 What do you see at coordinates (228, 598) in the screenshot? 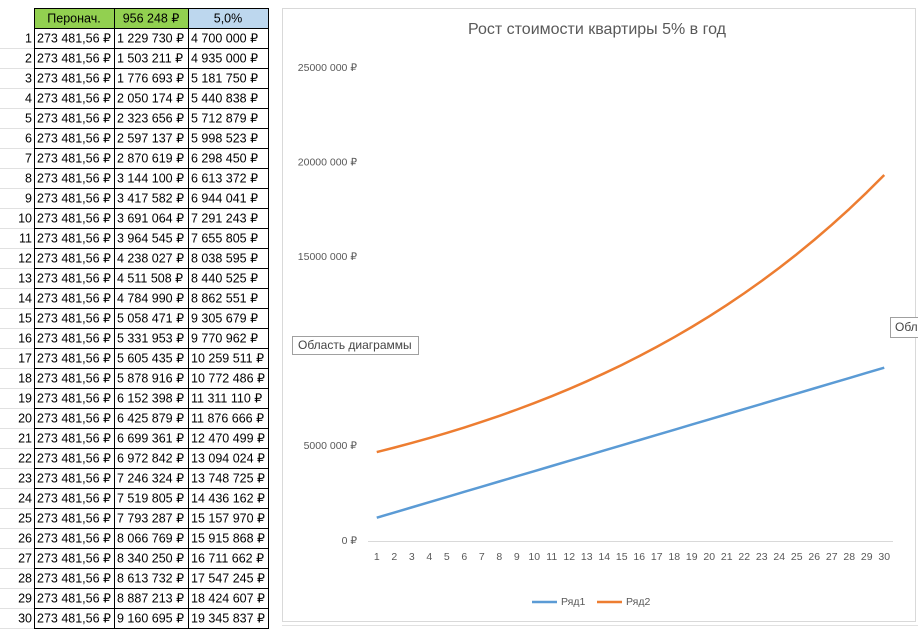
I see `cell-text: 18 424 607 ₽` at bounding box center [228, 598].